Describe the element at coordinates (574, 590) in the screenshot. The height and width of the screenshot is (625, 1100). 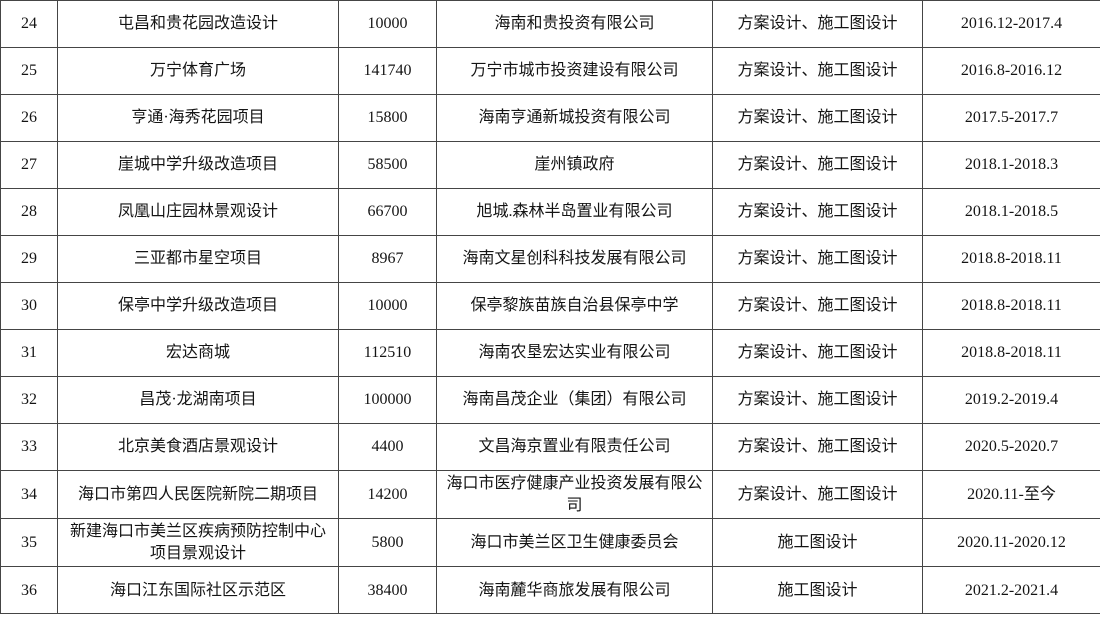
I see `client-cell: 海南麓华商旅发展有限公司` at that location.